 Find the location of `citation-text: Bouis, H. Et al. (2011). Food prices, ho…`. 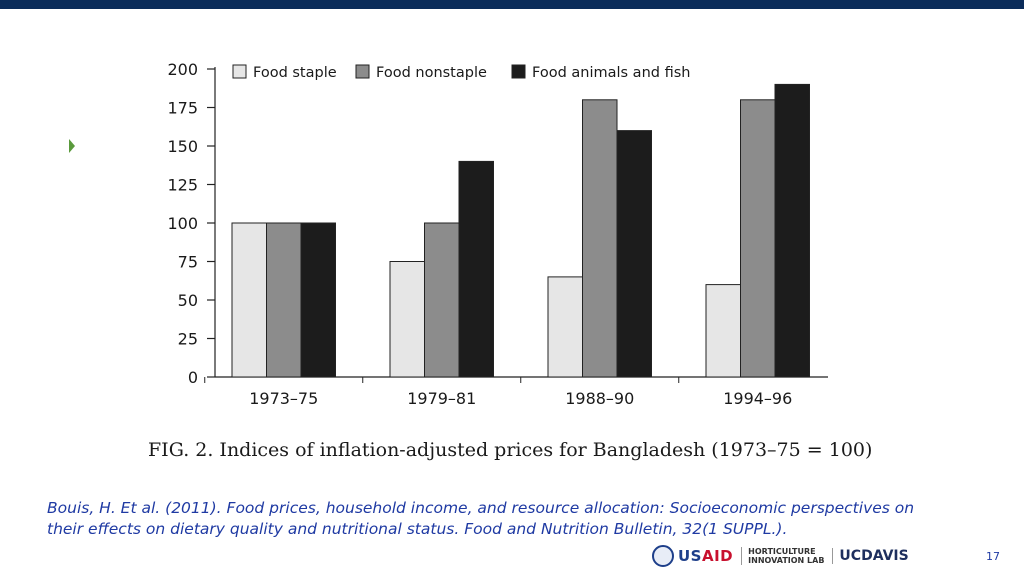

citation-text: Bouis, H. Et al. (2011). Food prices, ho… is located at coordinates (481, 518).